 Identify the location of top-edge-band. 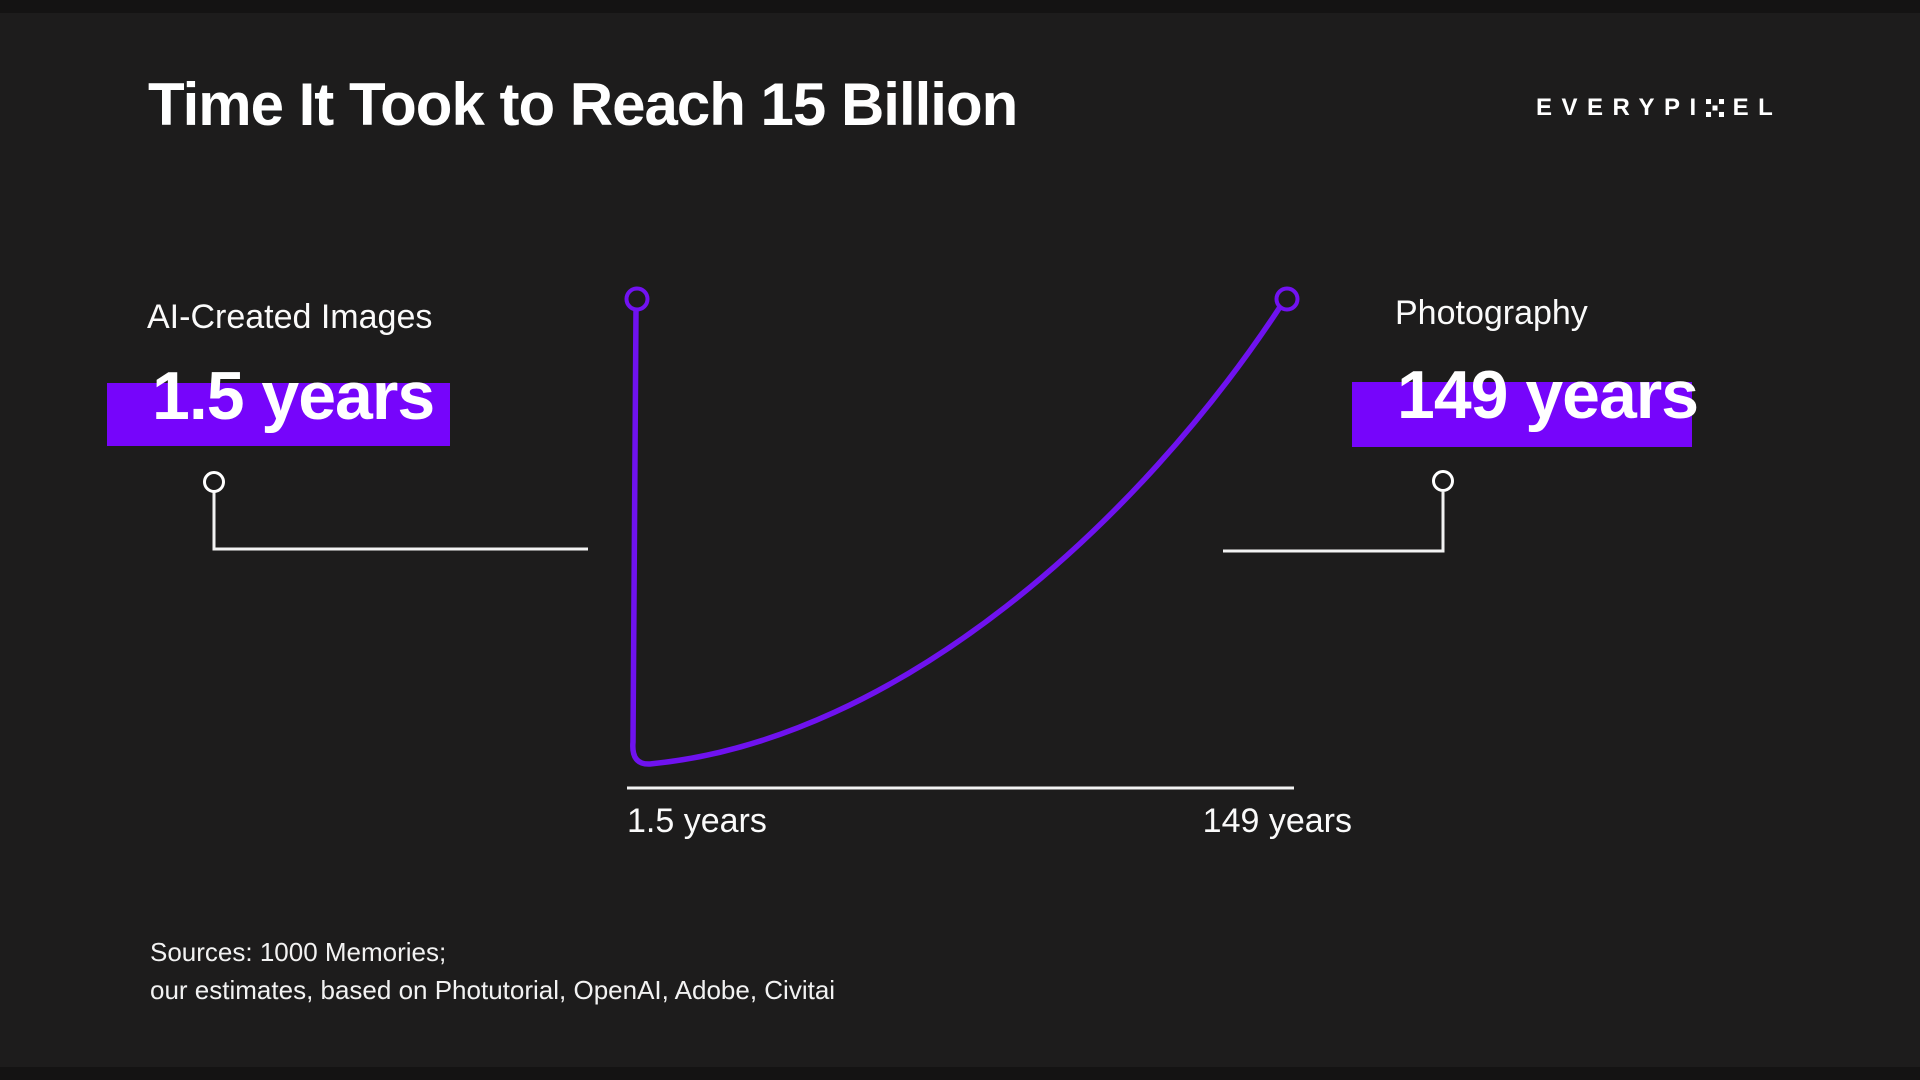
(960, 6).